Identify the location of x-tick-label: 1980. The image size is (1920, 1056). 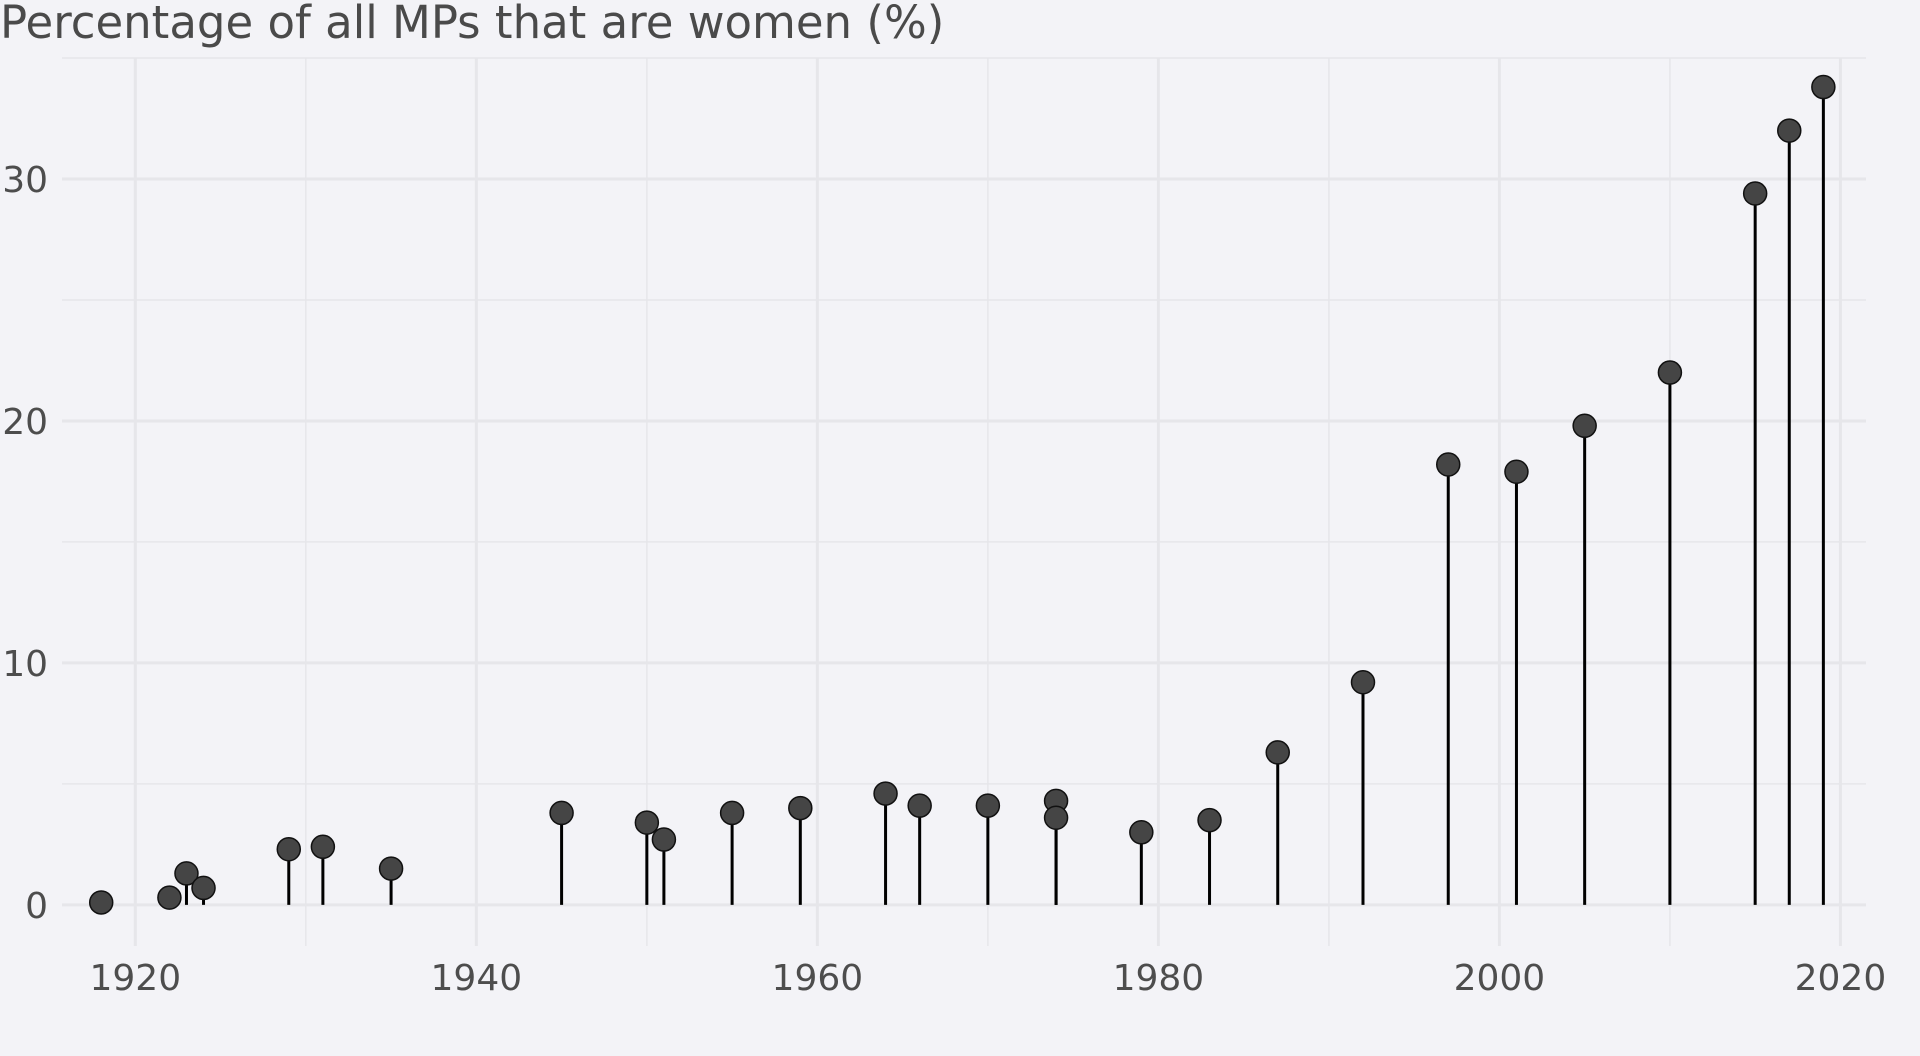
(1159, 978).